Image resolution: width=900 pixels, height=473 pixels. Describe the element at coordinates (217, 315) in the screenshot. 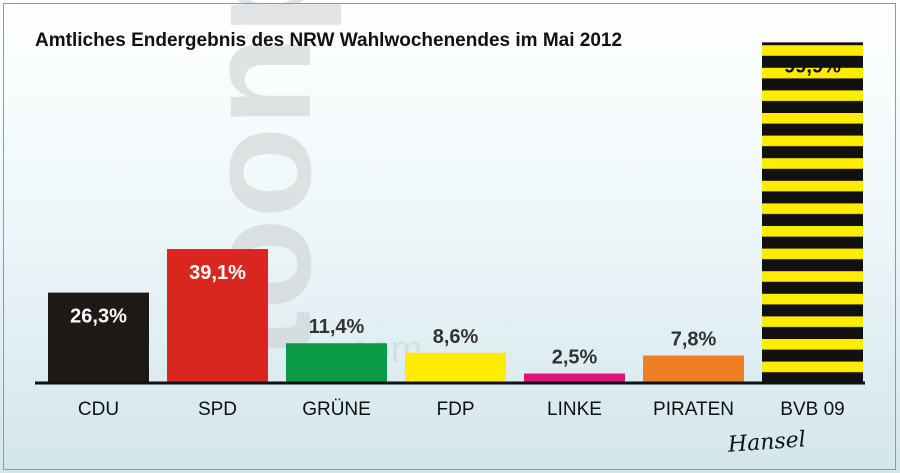

I see `bar-spd` at that location.